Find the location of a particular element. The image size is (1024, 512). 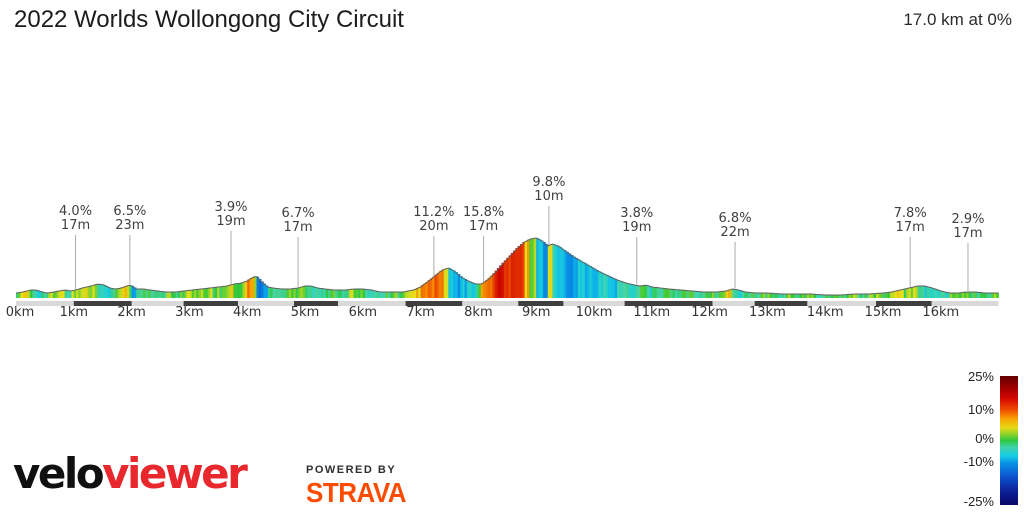

legend-tick-label: 0% is located at coordinates (984, 438).